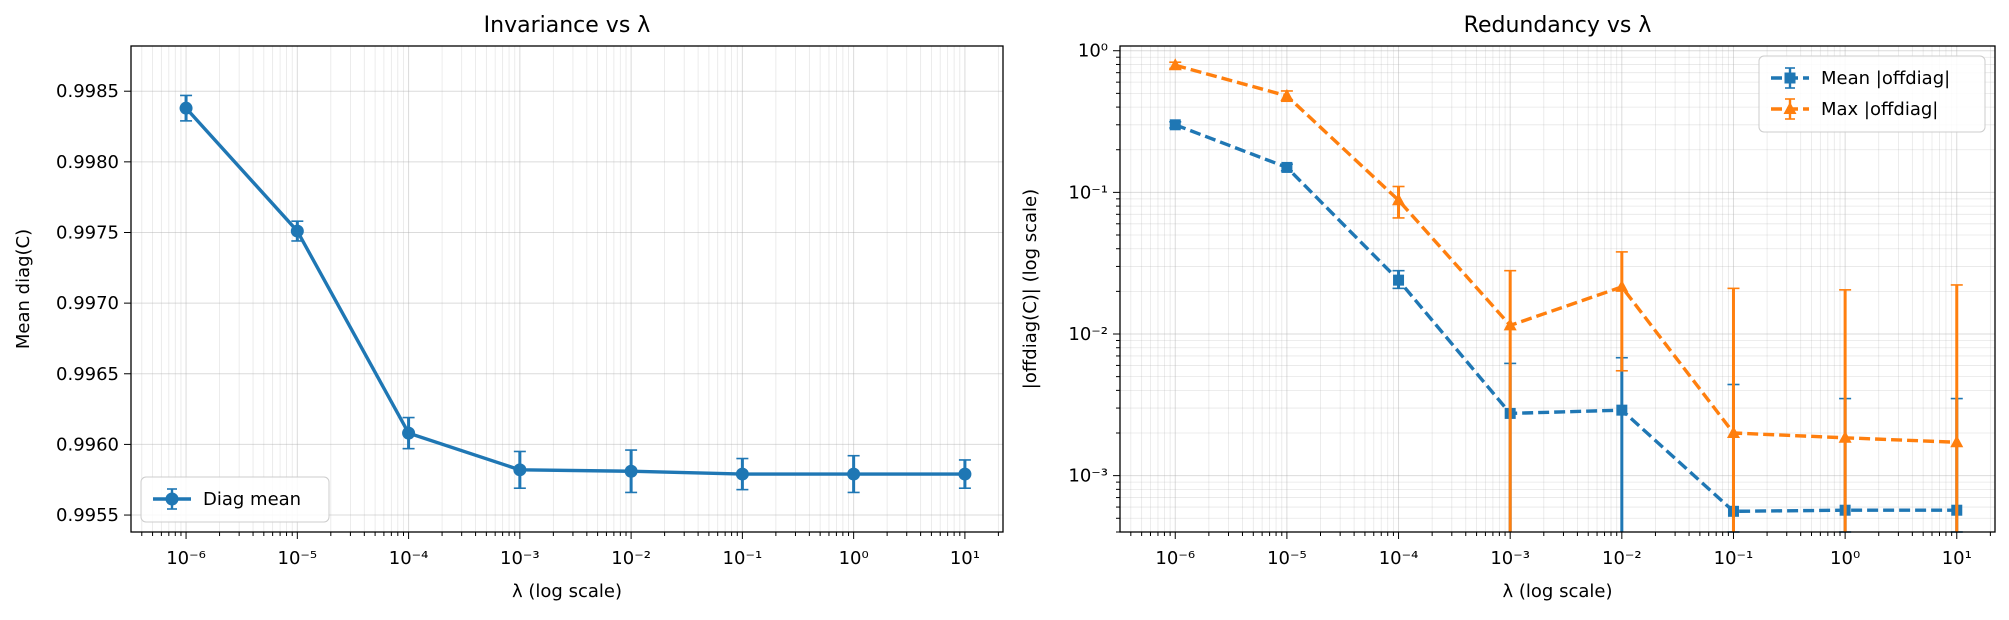  Describe the element at coordinates (87, 515) in the screenshot. I see `y-tick-label: 0.9955` at that location.